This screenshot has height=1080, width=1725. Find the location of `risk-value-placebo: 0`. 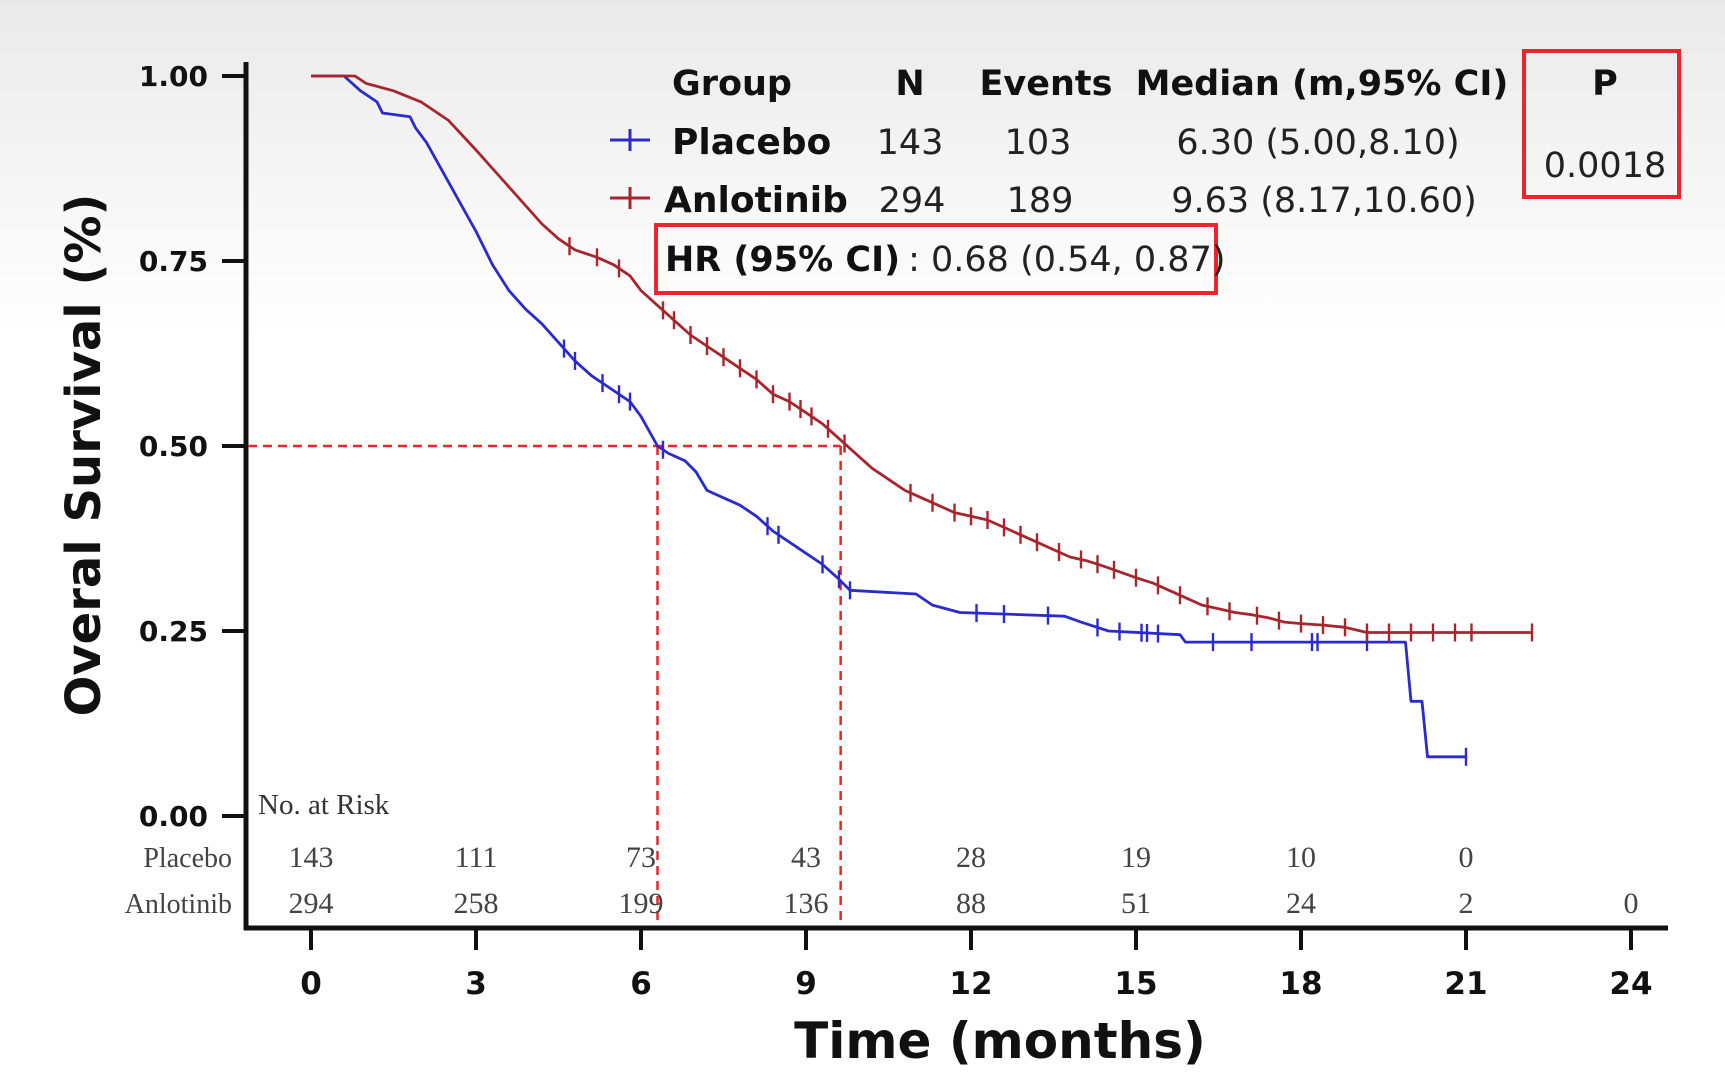

risk-value-placebo: 0 is located at coordinates (1466, 857).